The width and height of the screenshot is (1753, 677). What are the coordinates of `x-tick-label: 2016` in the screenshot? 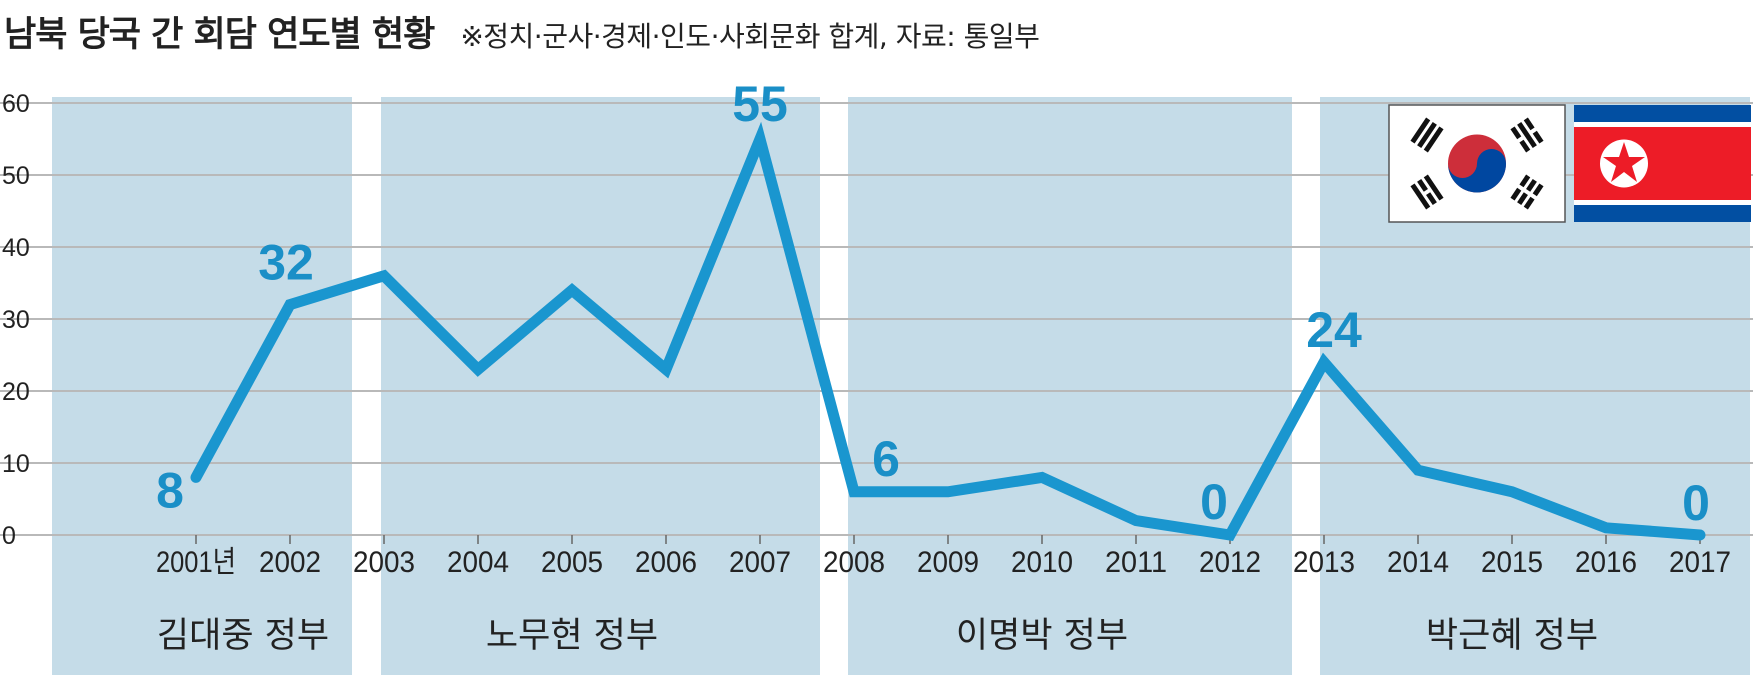 It's located at (1606, 562).